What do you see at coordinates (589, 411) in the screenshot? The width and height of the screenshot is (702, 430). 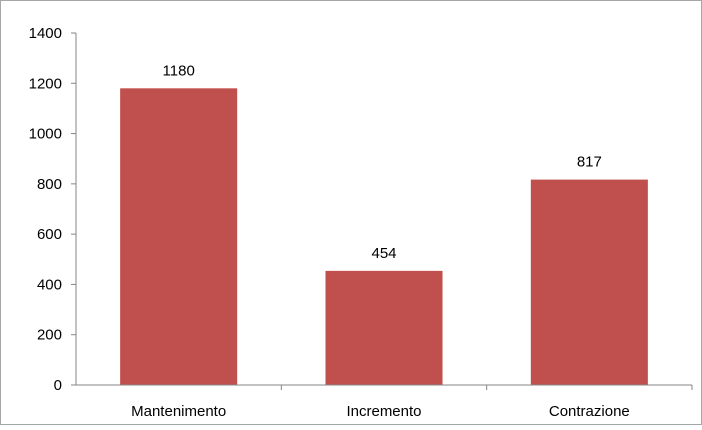 I see `x-tick-label: Contrazione` at bounding box center [589, 411].